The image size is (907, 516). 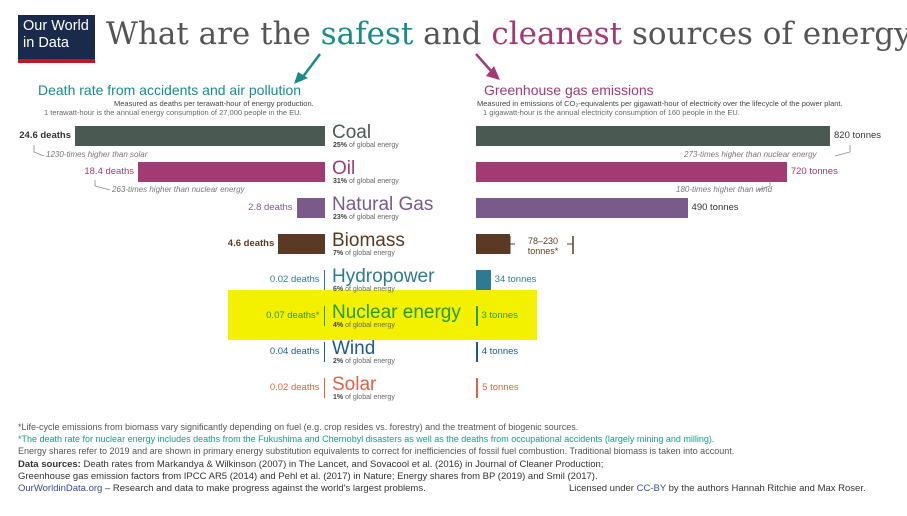 I want to click on nuclear-highlight, so click(x=382, y=315).